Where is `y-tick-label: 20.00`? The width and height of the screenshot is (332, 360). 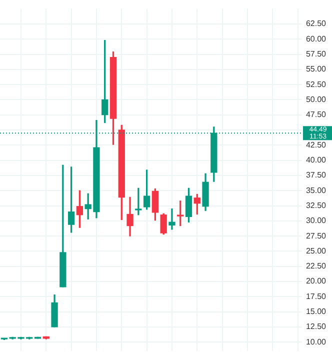 y-tick-label: 20.00 is located at coordinates (316, 281).